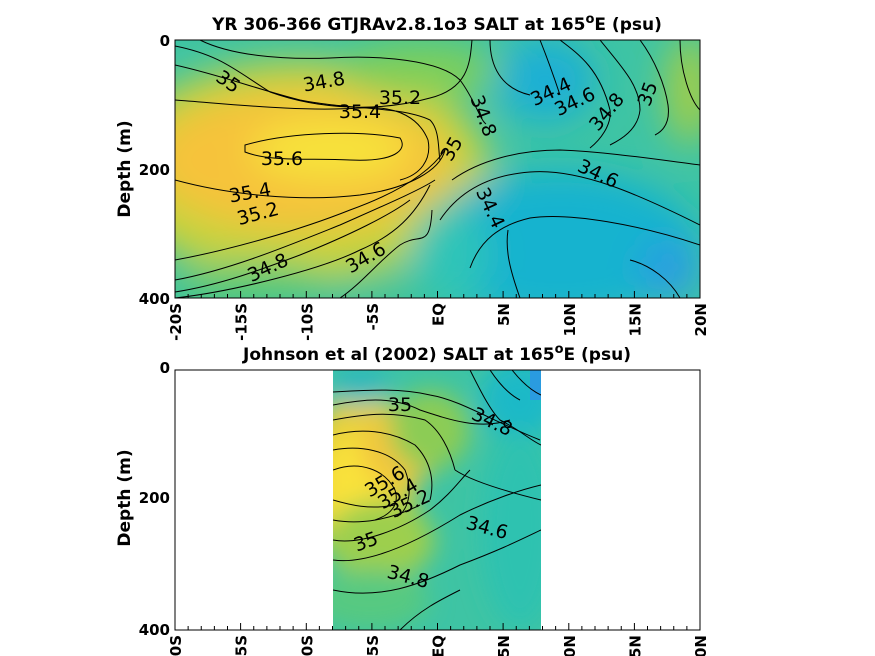 This screenshot has width=875, height=656. I want to click on top-y-tick-label: 200, so click(154, 170).